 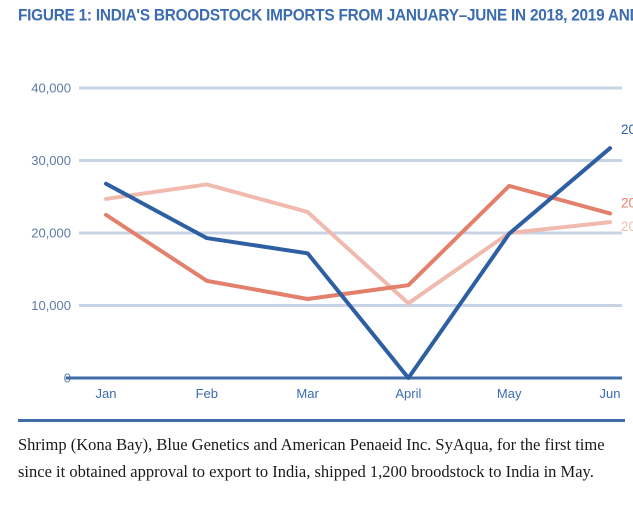 I want to click on y-axis-tick-label: 10,000, so click(x=51, y=305).